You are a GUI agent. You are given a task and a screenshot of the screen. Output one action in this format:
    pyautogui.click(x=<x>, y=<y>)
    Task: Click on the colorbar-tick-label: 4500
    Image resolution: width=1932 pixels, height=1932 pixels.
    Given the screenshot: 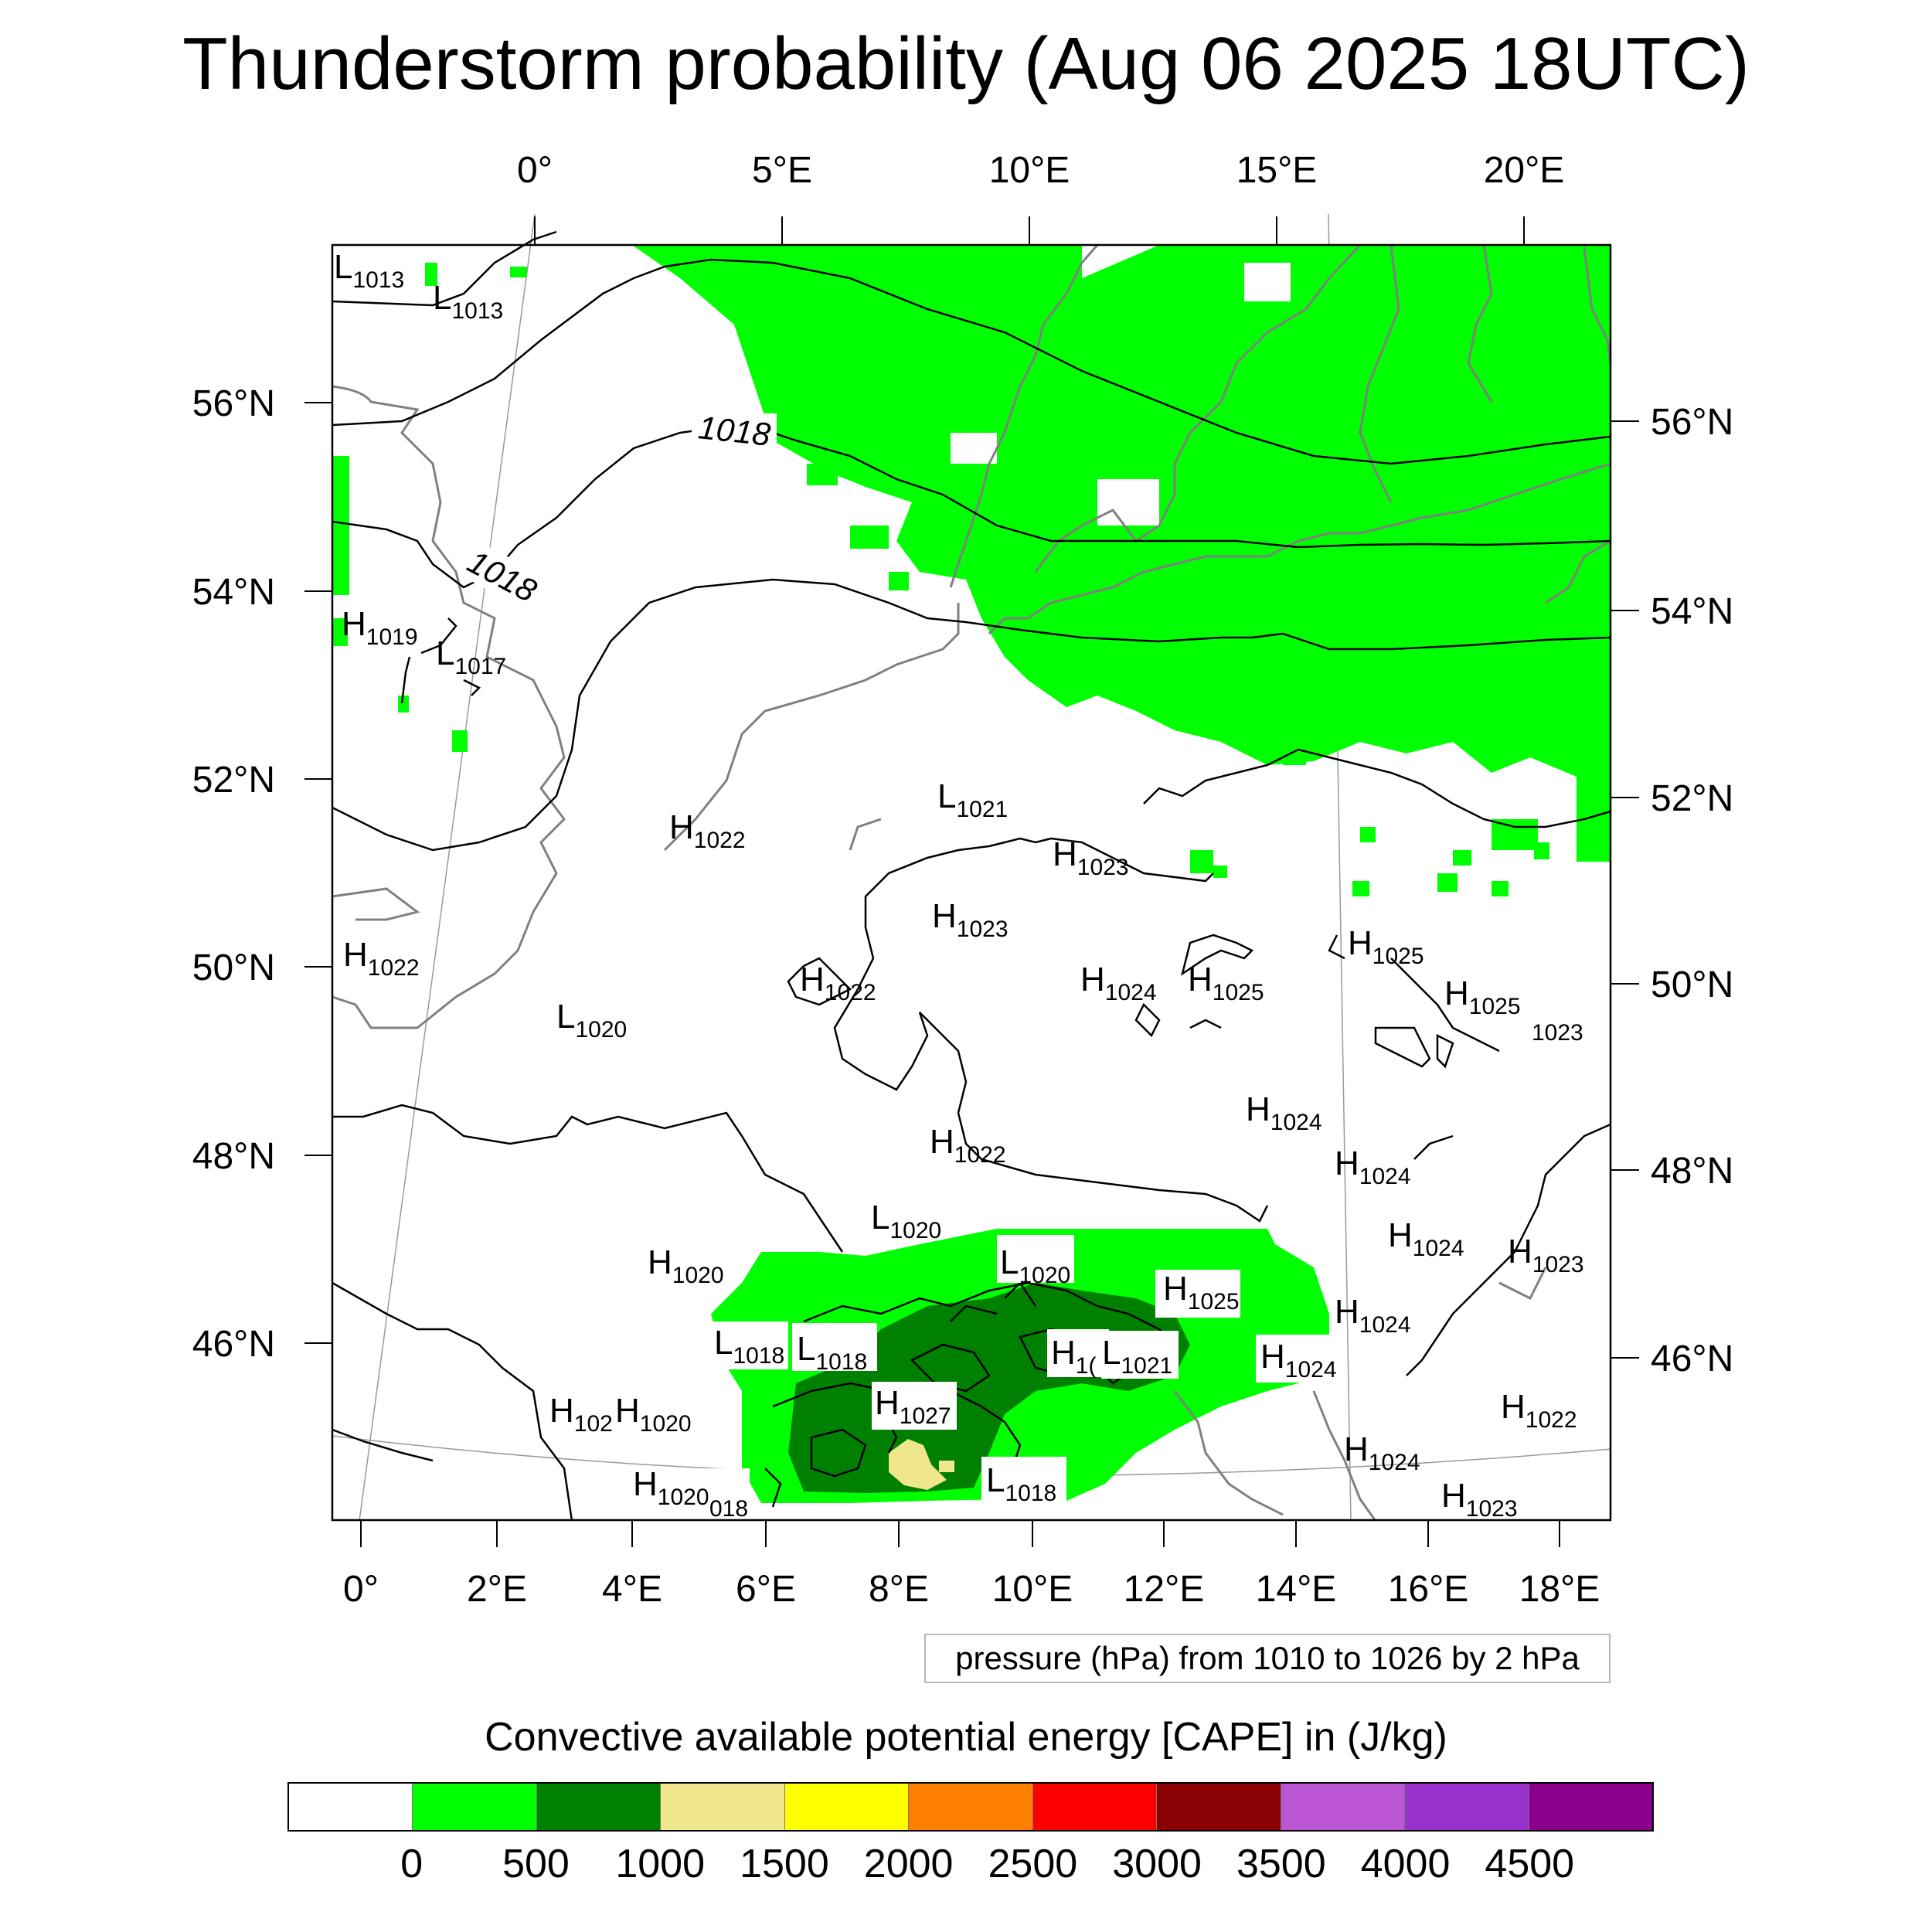 What is the action you would take?
    pyautogui.click(x=1530, y=1864)
    